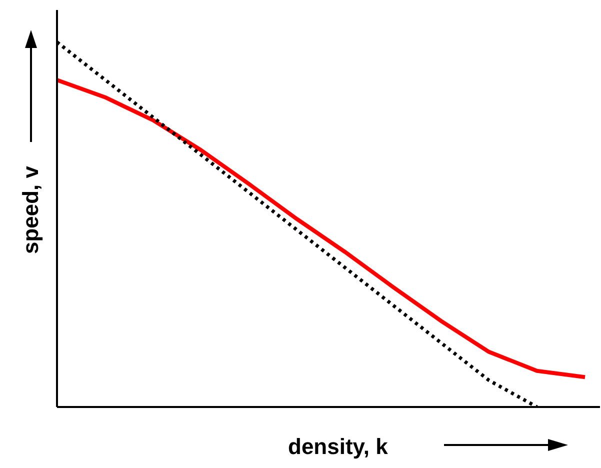  What do you see at coordinates (31, 210) in the screenshot?
I see `y-axis-title: speed, v` at bounding box center [31, 210].